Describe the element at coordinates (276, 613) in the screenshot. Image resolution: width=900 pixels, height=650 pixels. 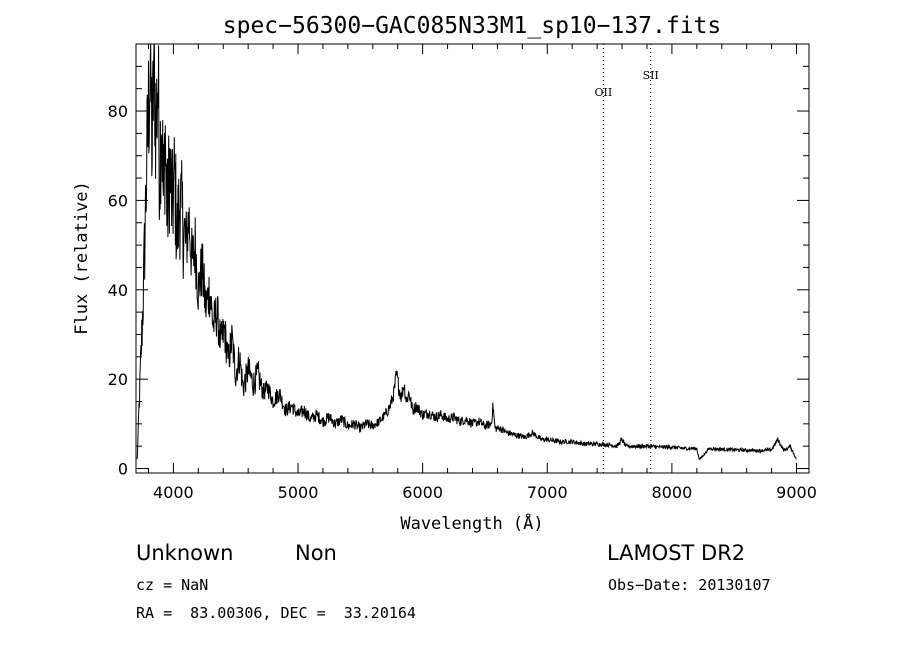
I see `coordinates-label: RA = 83.00306, DEC = 33.20164` at that location.